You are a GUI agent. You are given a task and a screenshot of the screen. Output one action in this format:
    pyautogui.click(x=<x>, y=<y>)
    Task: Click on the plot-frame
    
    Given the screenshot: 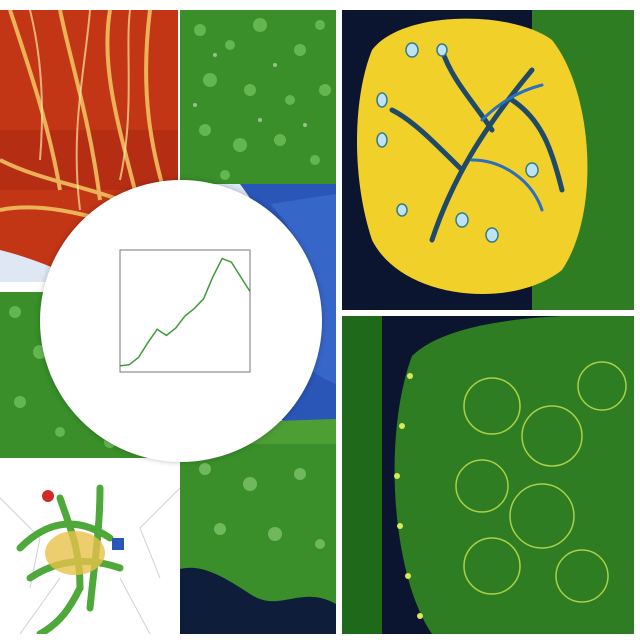 What is the action you would take?
    pyautogui.click(x=185, y=311)
    